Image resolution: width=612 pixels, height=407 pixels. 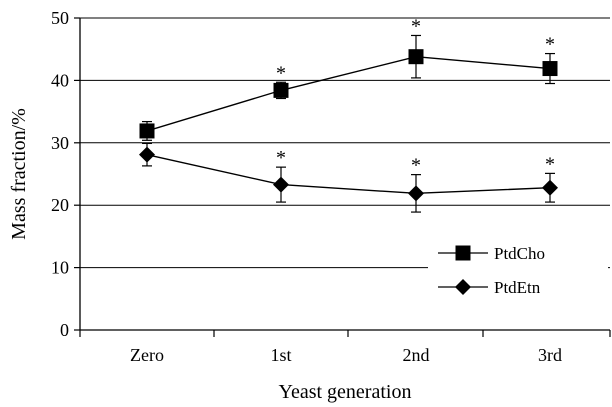 What do you see at coordinates (416, 166) in the screenshot?
I see `significance-PtdEtn-2: *` at bounding box center [416, 166].